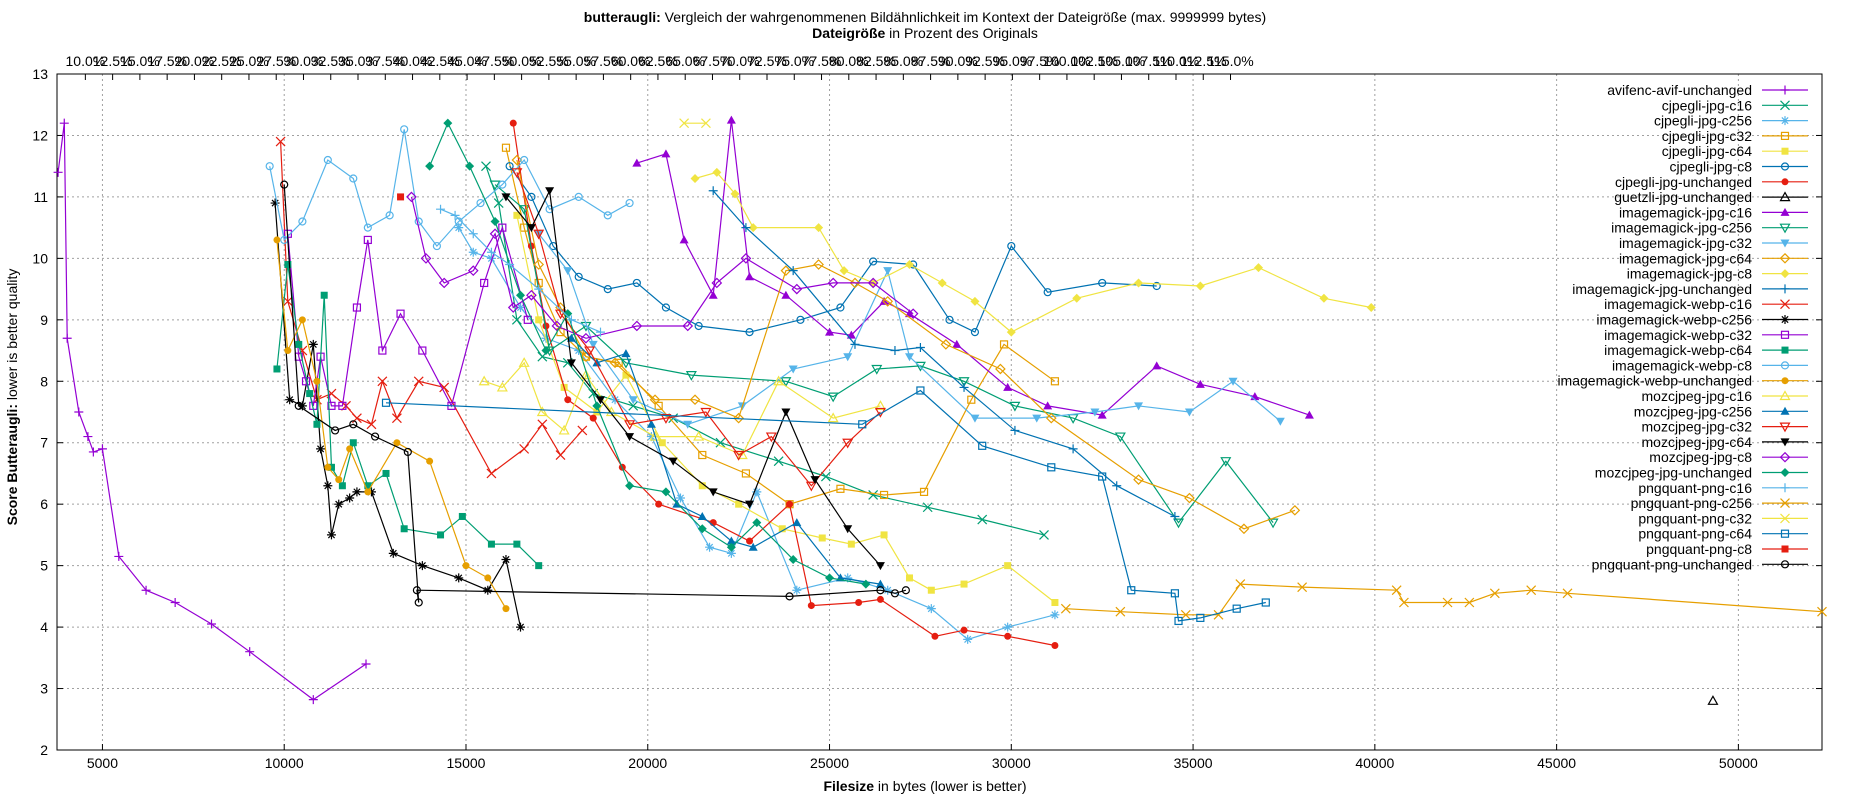 Image resolution: width=1850 pixels, height=800 pixels. What do you see at coordinates (794, 61) in the screenshot?
I see `x2-tick-label: 75.0%` at bounding box center [794, 61].